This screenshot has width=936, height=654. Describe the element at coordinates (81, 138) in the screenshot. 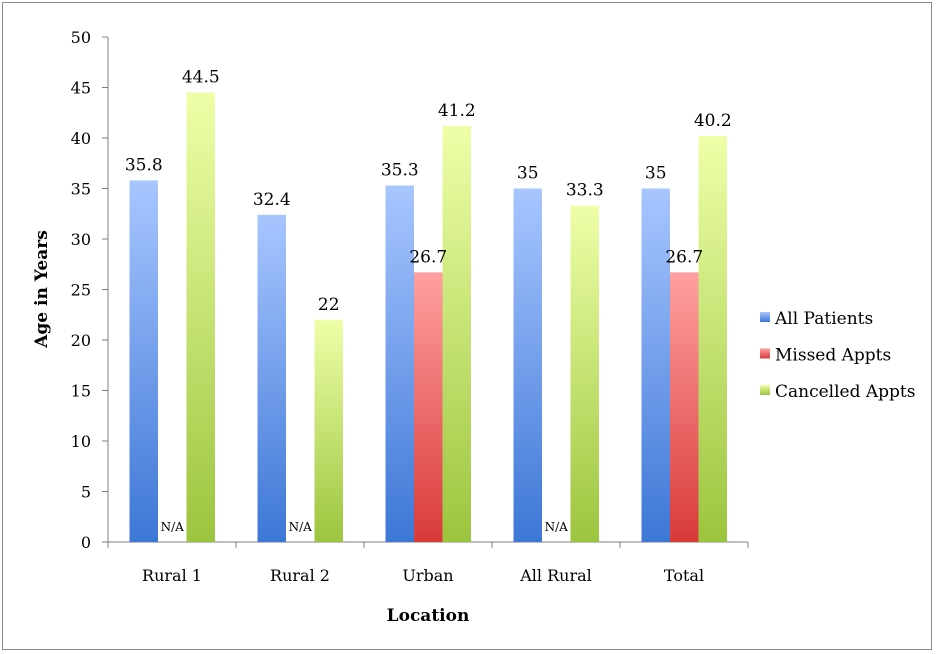

I see `y-tick-label: 40` at that location.